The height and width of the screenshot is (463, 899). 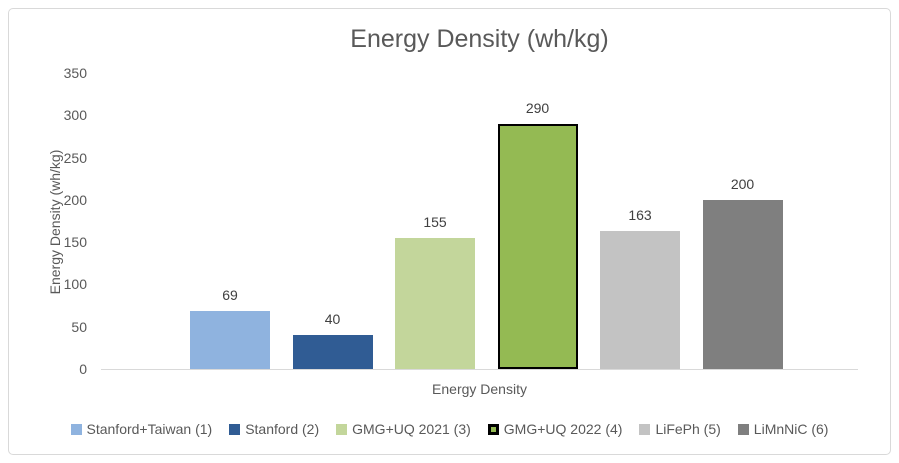 What do you see at coordinates (791, 429) in the screenshot?
I see `legend-label: LiMnNiC (6)` at bounding box center [791, 429].